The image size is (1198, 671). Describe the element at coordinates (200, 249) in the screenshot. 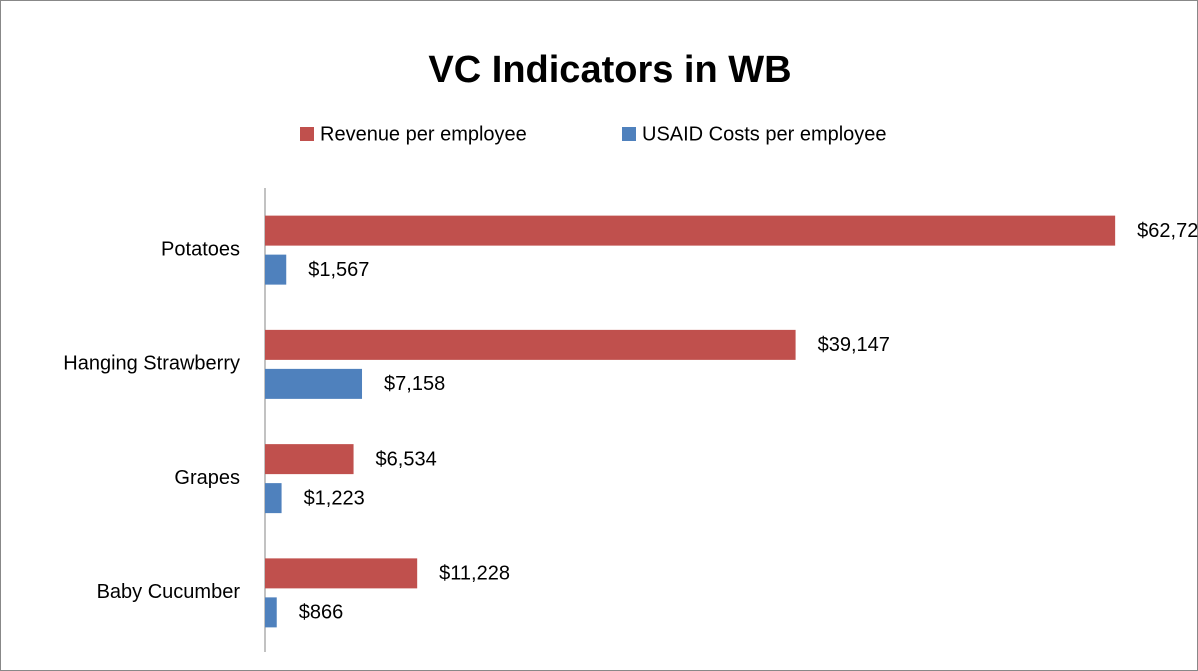

I see `y-tick-label: Potatoes` at that location.